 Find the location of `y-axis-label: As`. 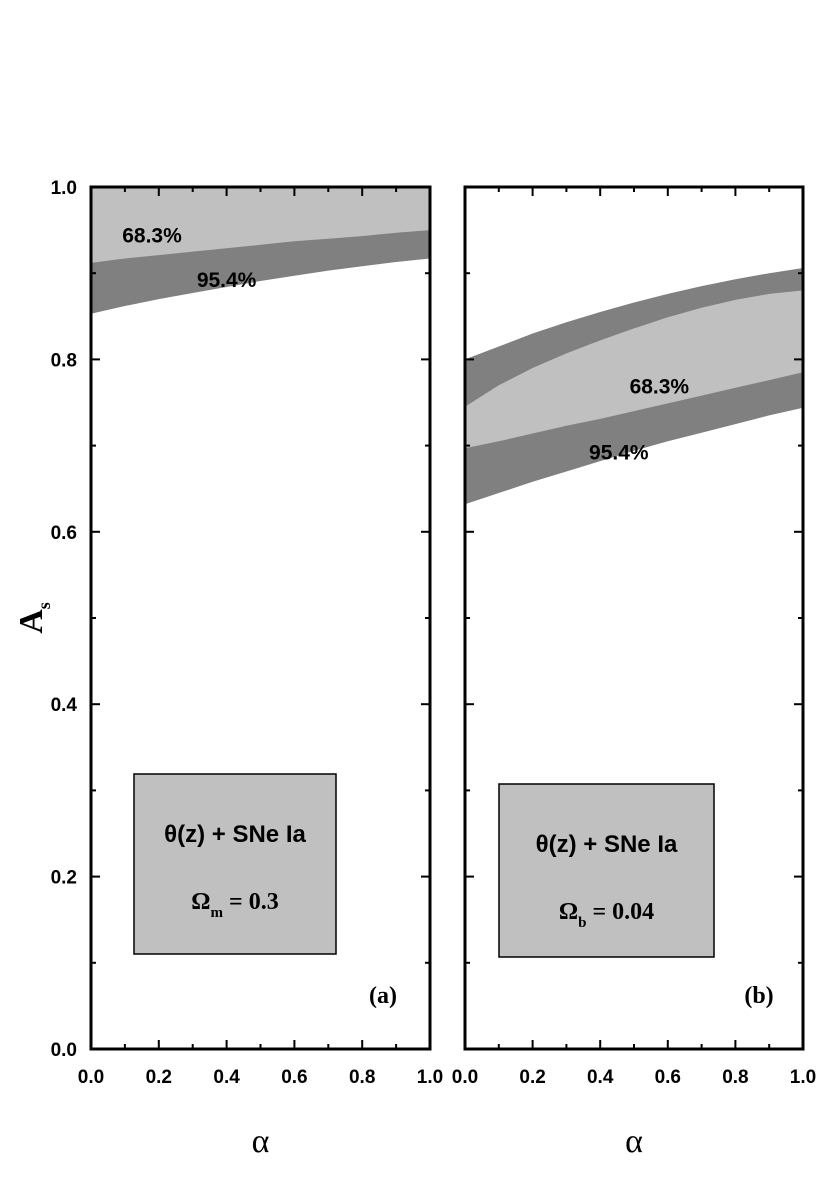

y-axis-label: As is located at coordinates (33, 618).